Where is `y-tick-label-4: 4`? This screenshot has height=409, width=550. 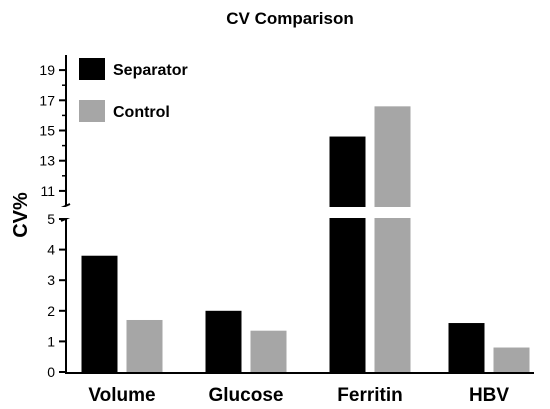 y-tick-label-4: 4 is located at coordinates (51, 250).